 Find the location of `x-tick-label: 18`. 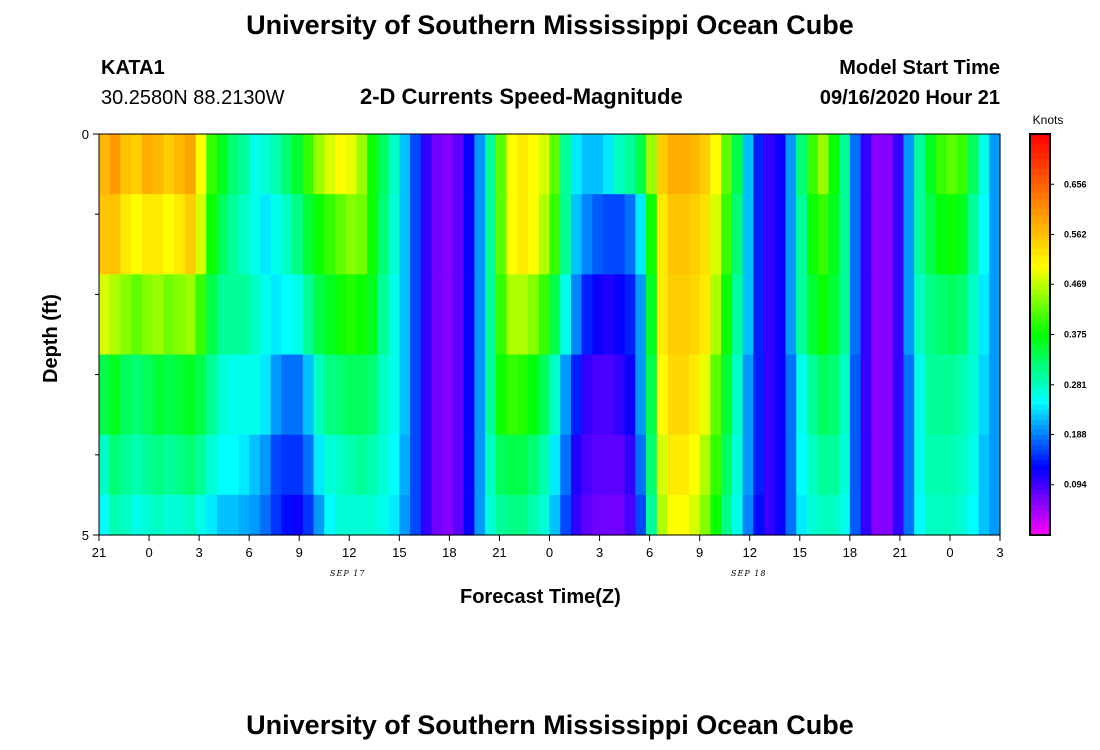

x-tick-label: 18 is located at coordinates (449, 552).